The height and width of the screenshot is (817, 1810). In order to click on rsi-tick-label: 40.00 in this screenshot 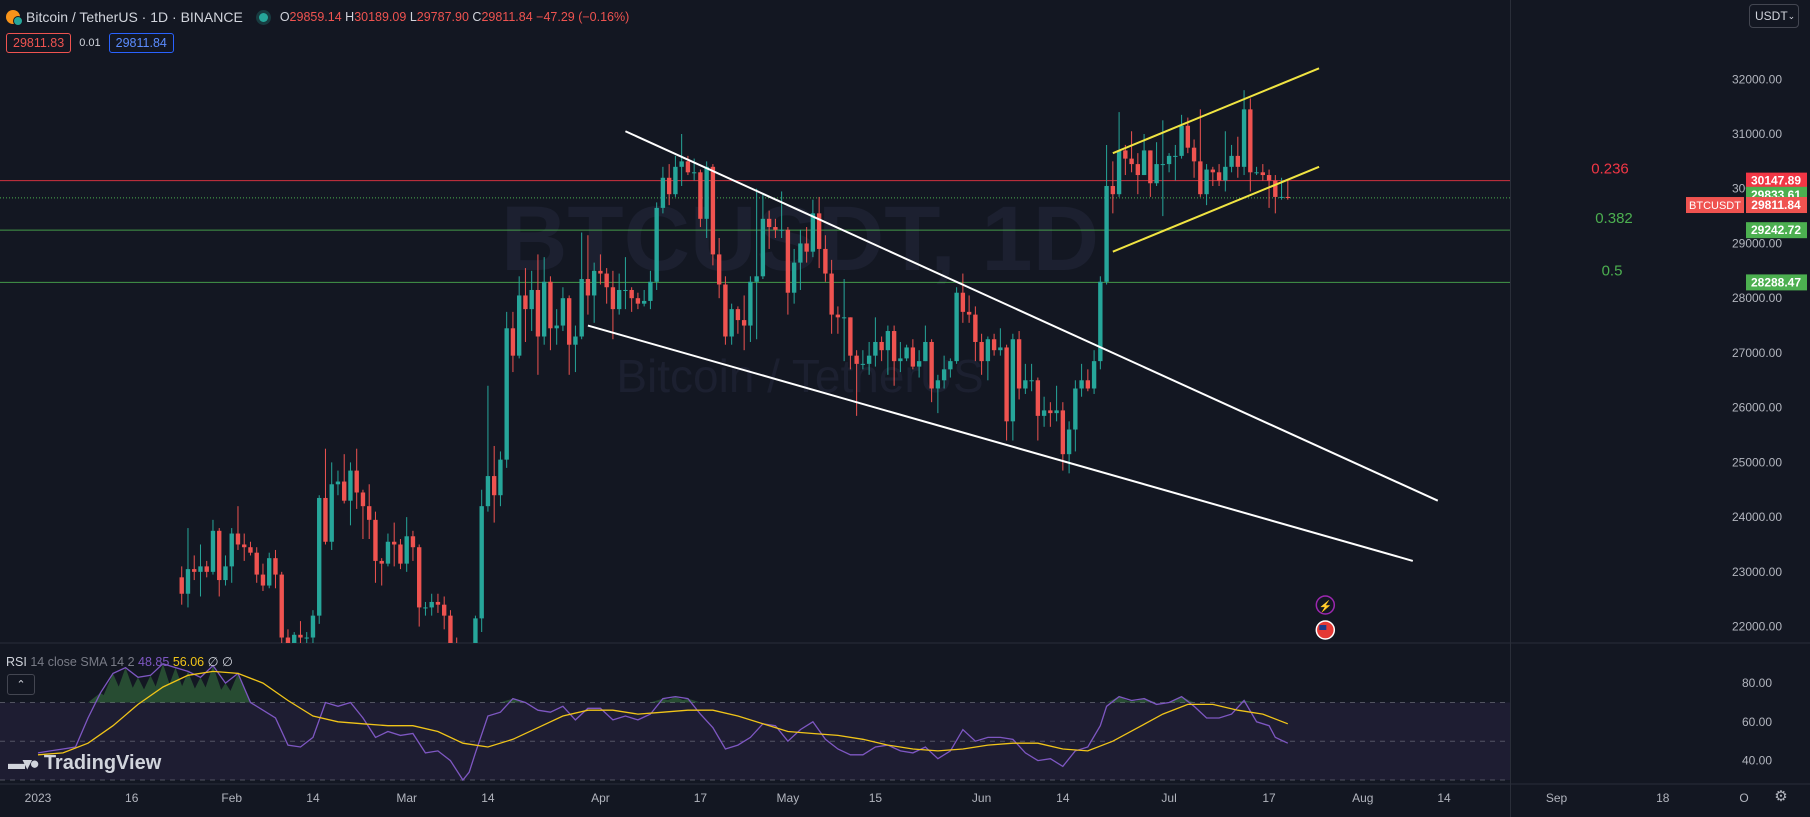, I will do `click(1757, 761)`.